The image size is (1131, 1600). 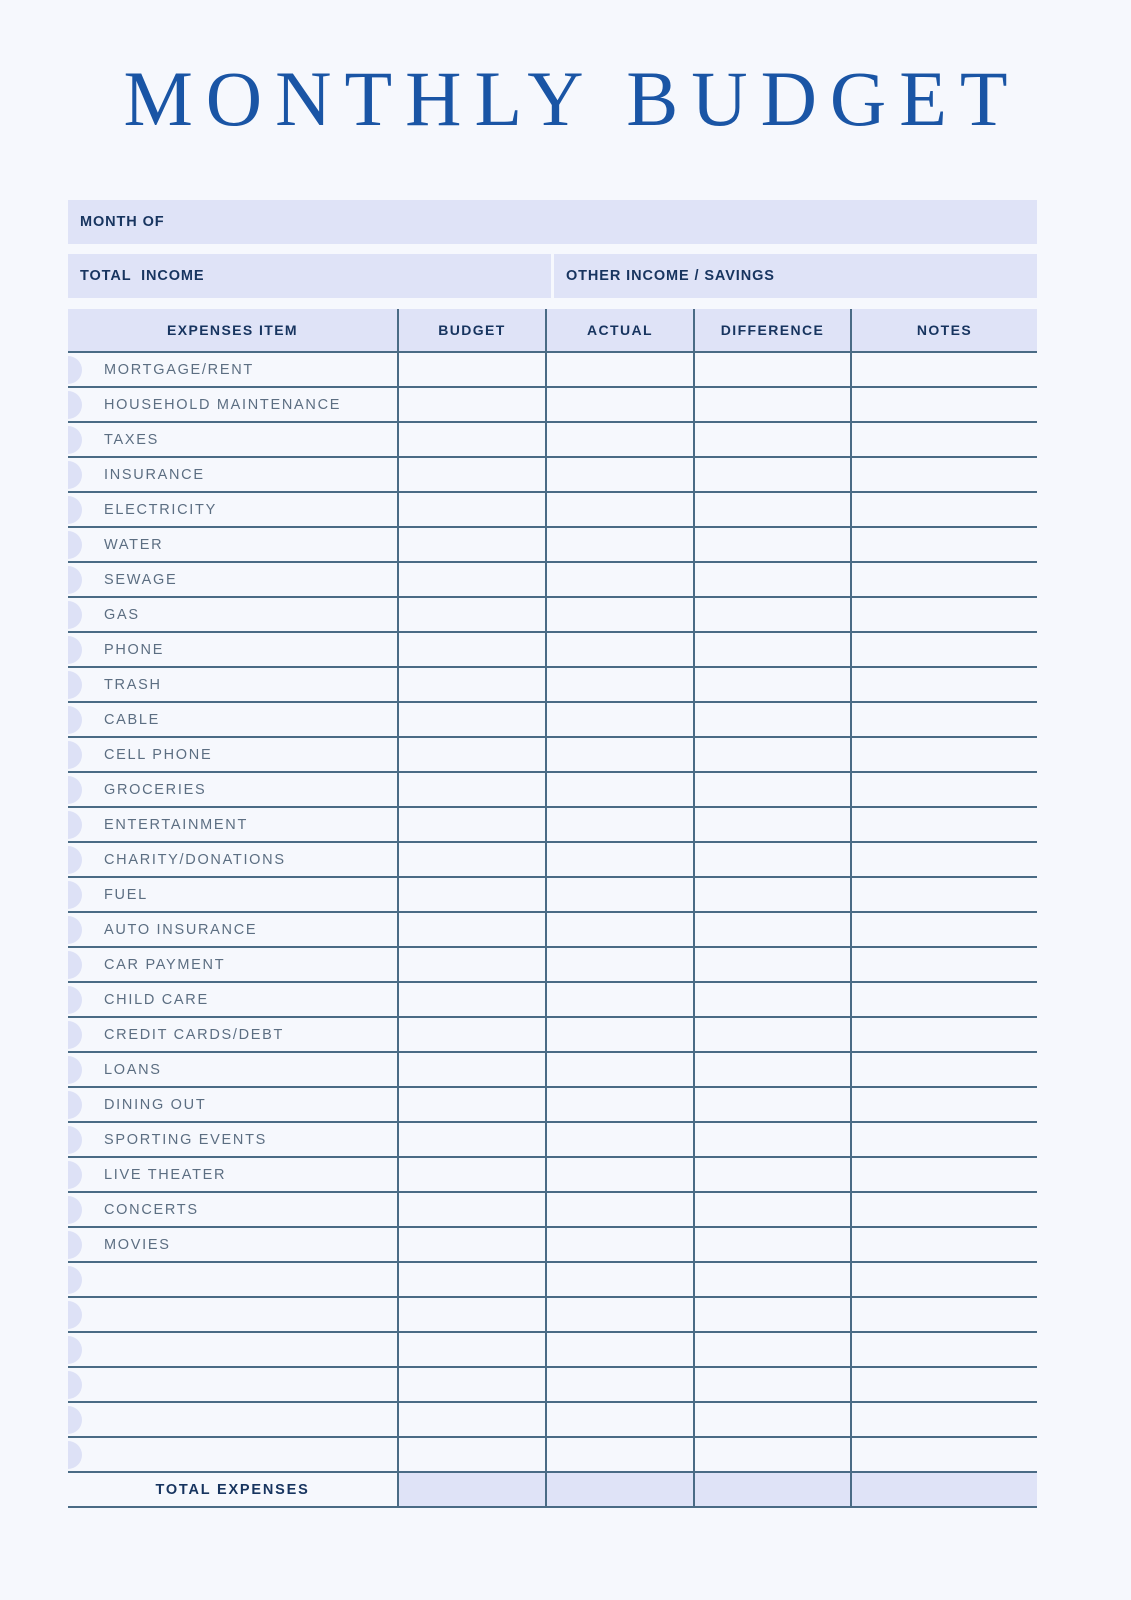 I want to click on total-income-field: TOTAL INCOME, so click(x=309, y=276).